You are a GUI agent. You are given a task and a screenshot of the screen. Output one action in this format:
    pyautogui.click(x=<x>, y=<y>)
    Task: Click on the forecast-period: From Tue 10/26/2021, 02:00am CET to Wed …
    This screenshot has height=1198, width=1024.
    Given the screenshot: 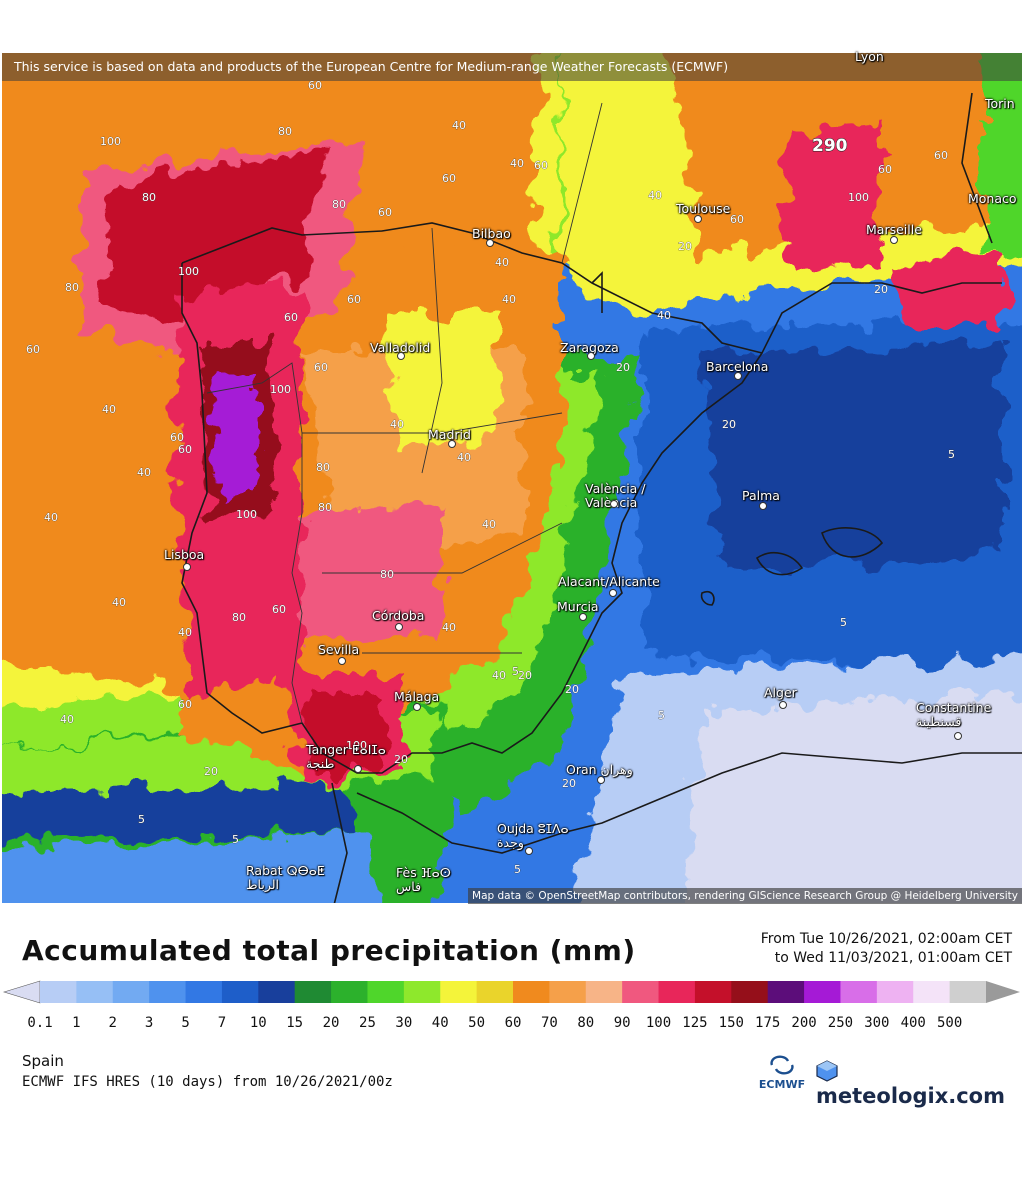 What is the action you would take?
    pyautogui.click(x=886, y=949)
    